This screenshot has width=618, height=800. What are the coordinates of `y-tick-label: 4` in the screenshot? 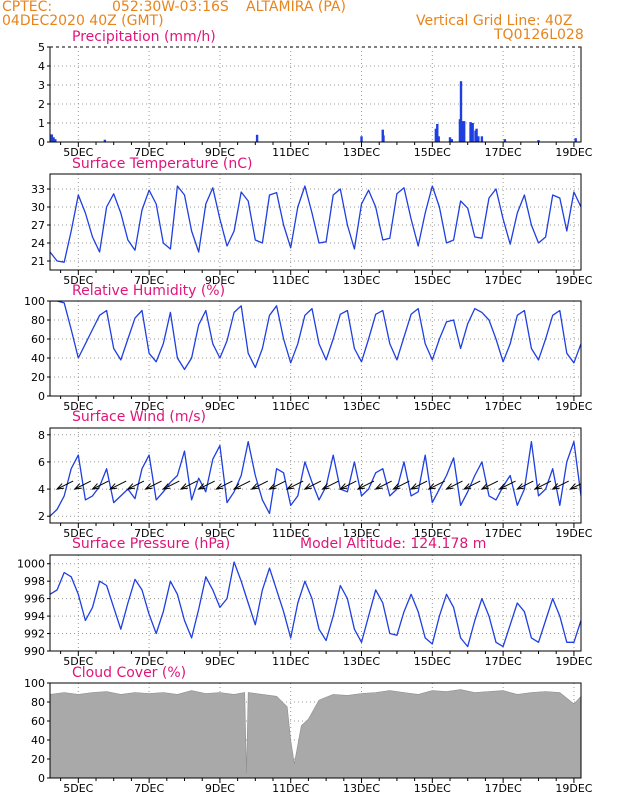 It's located at (41, 489).